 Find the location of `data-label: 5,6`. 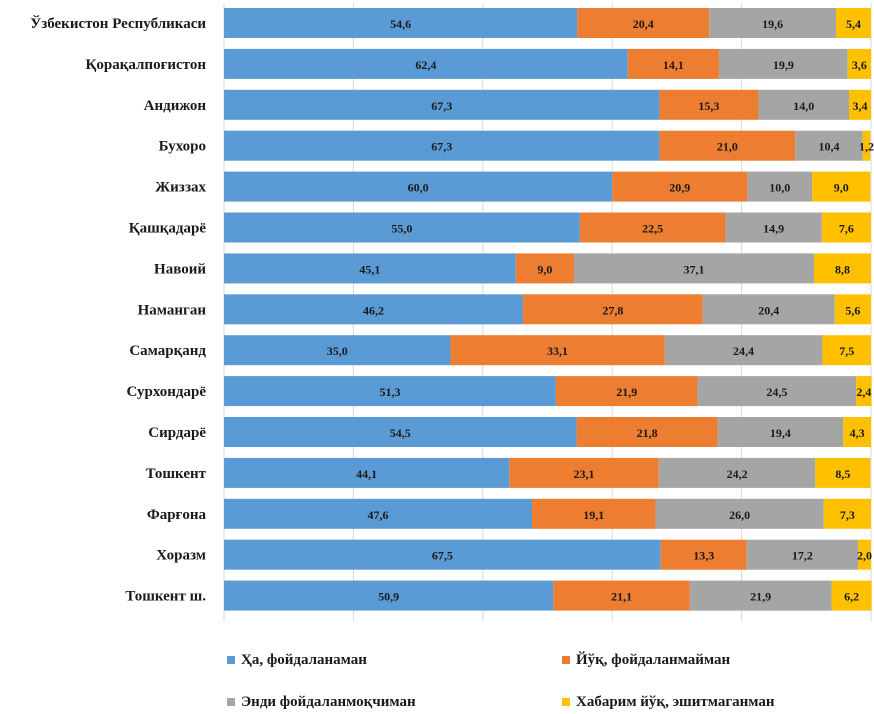

data-label: 5,6 is located at coordinates (852, 310).